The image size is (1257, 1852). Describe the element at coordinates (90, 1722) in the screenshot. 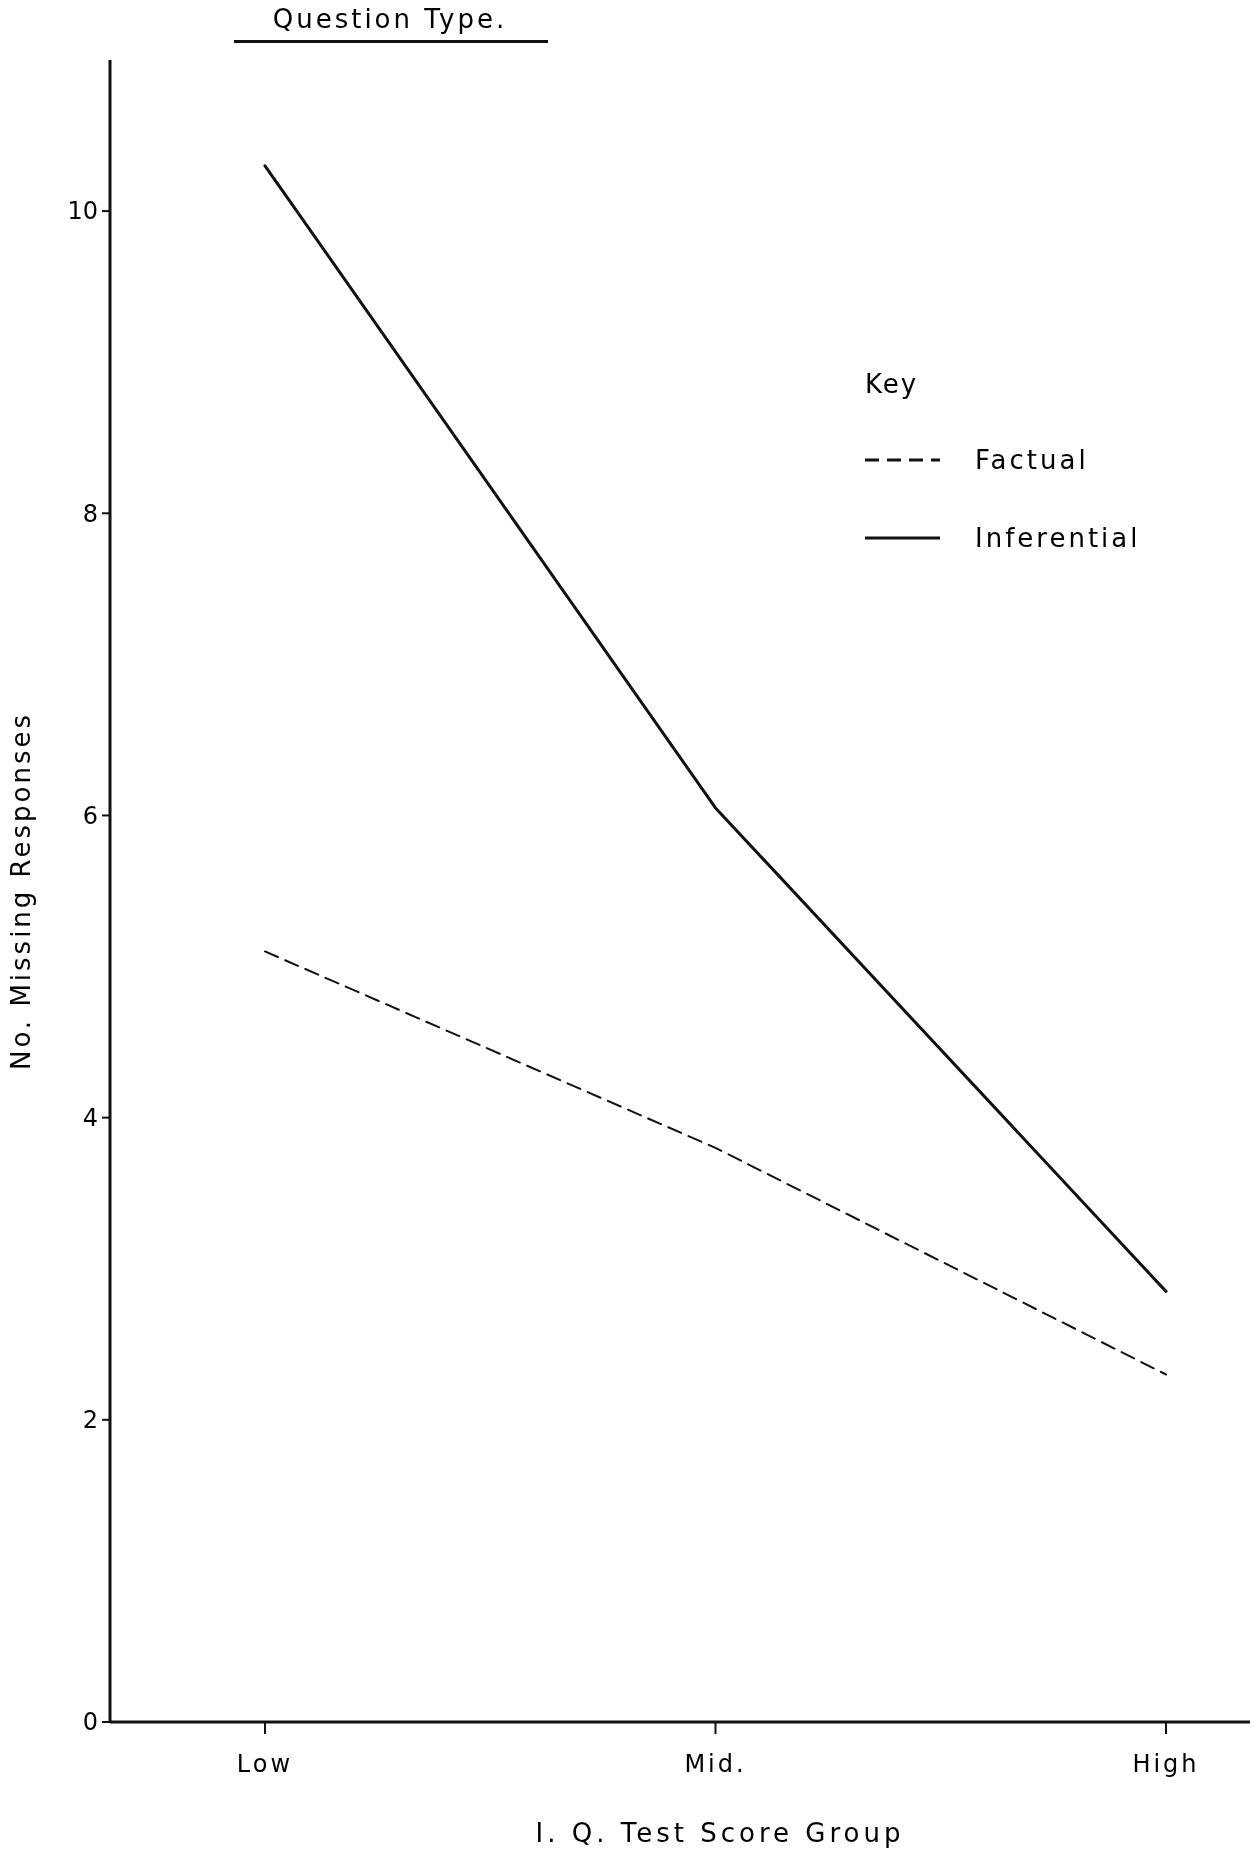

I see `y-tick-label: 0` at that location.